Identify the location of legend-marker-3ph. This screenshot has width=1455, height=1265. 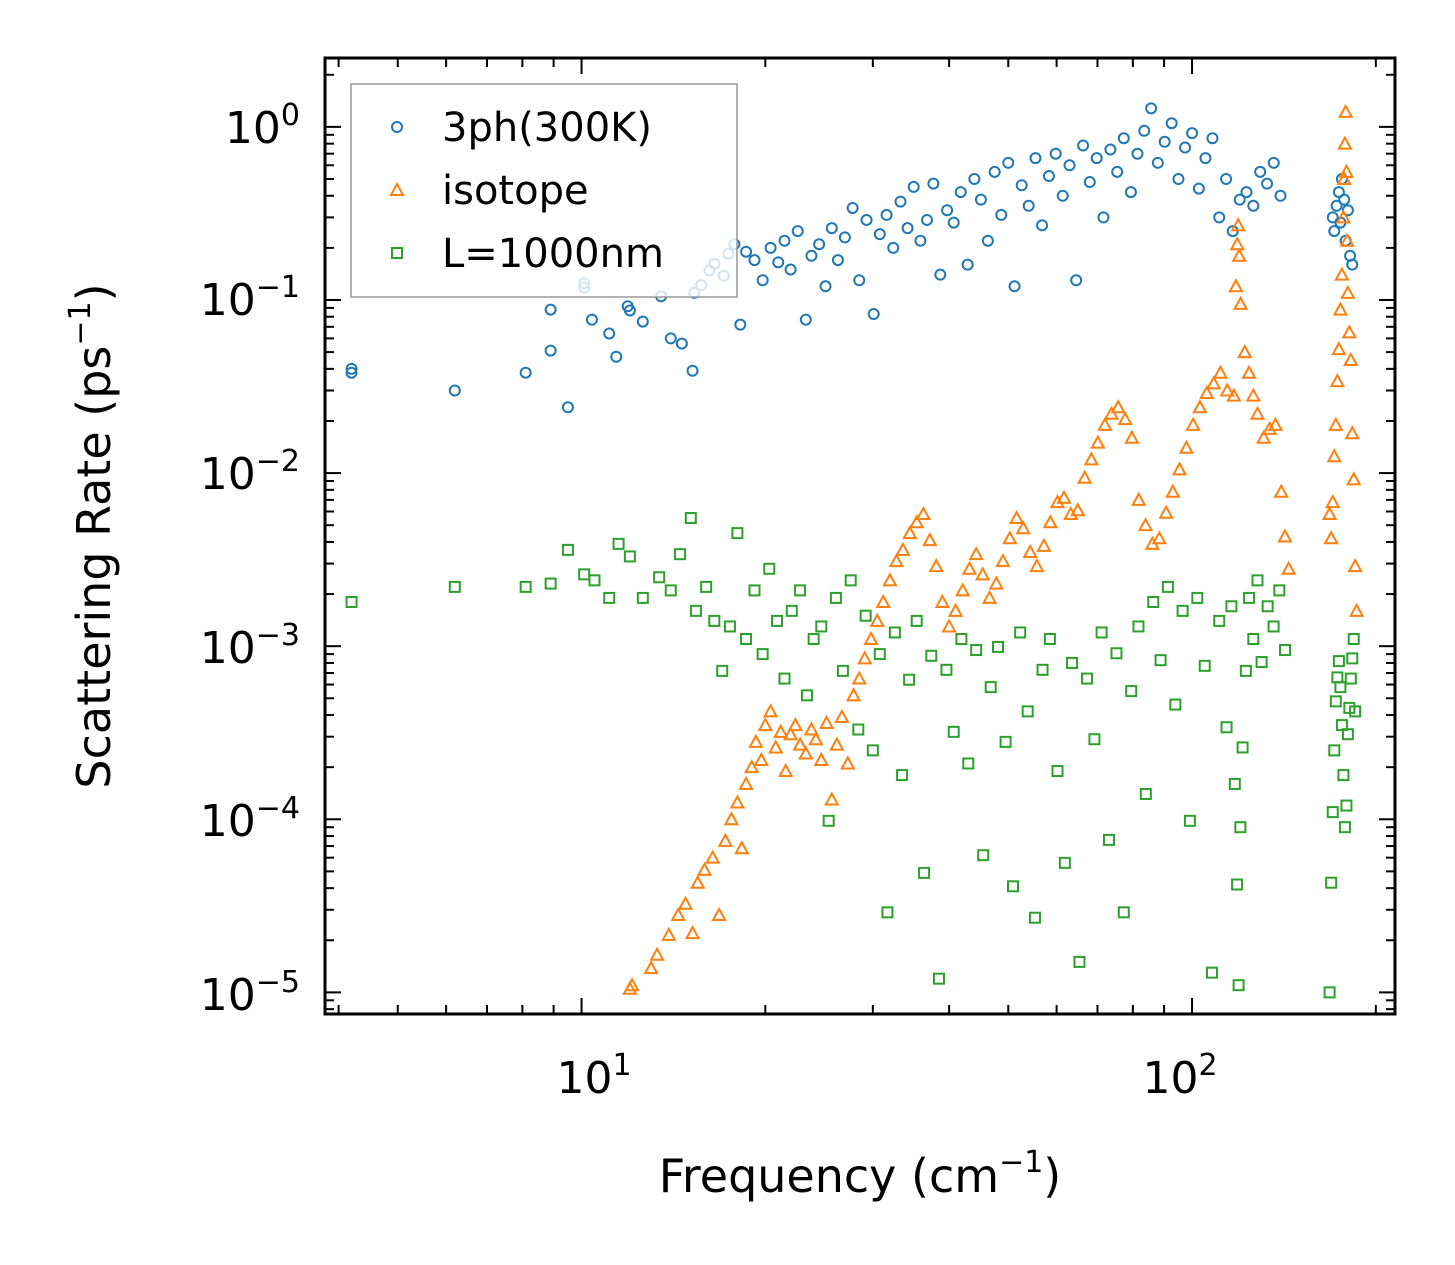
(397, 127).